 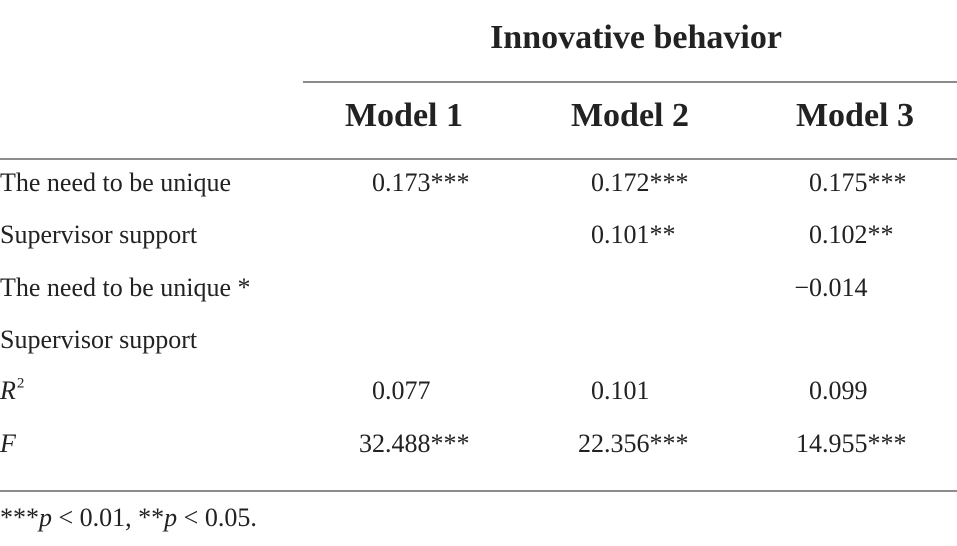 What do you see at coordinates (128, 517) in the screenshot?
I see `footnote: ***p < 0.01, **p < 0.05.` at bounding box center [128, 517].